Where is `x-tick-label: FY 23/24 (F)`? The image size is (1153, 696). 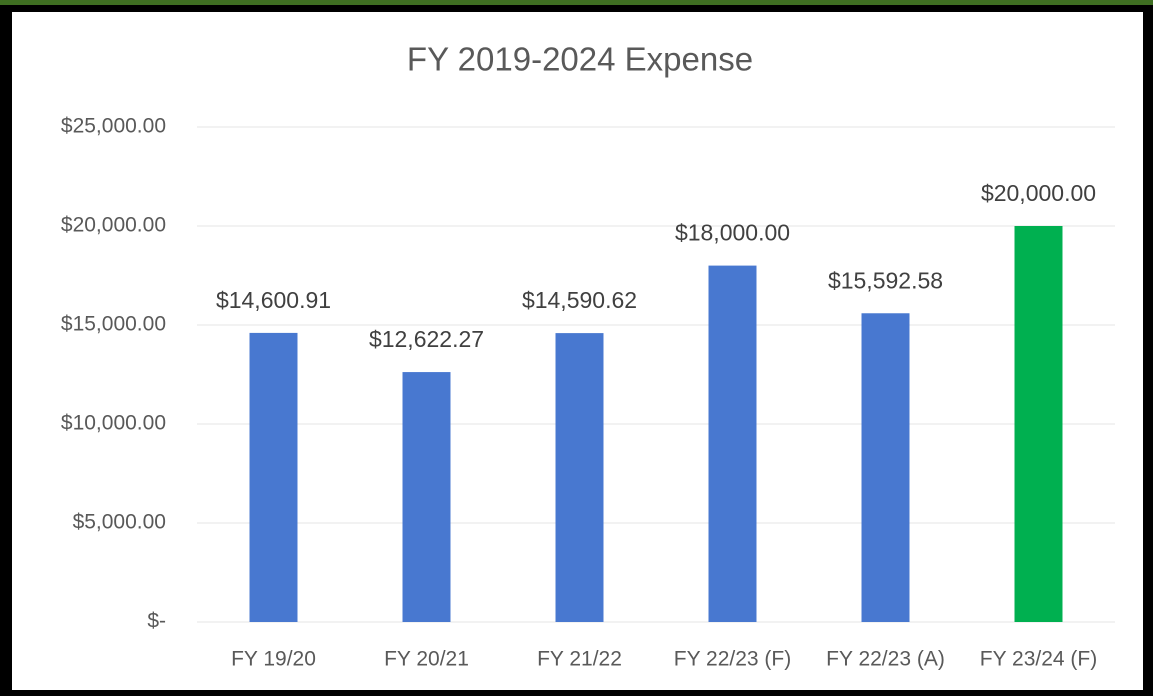
x-tick-label: FY 23/24 (F) is located at coordinates (1039, 659).